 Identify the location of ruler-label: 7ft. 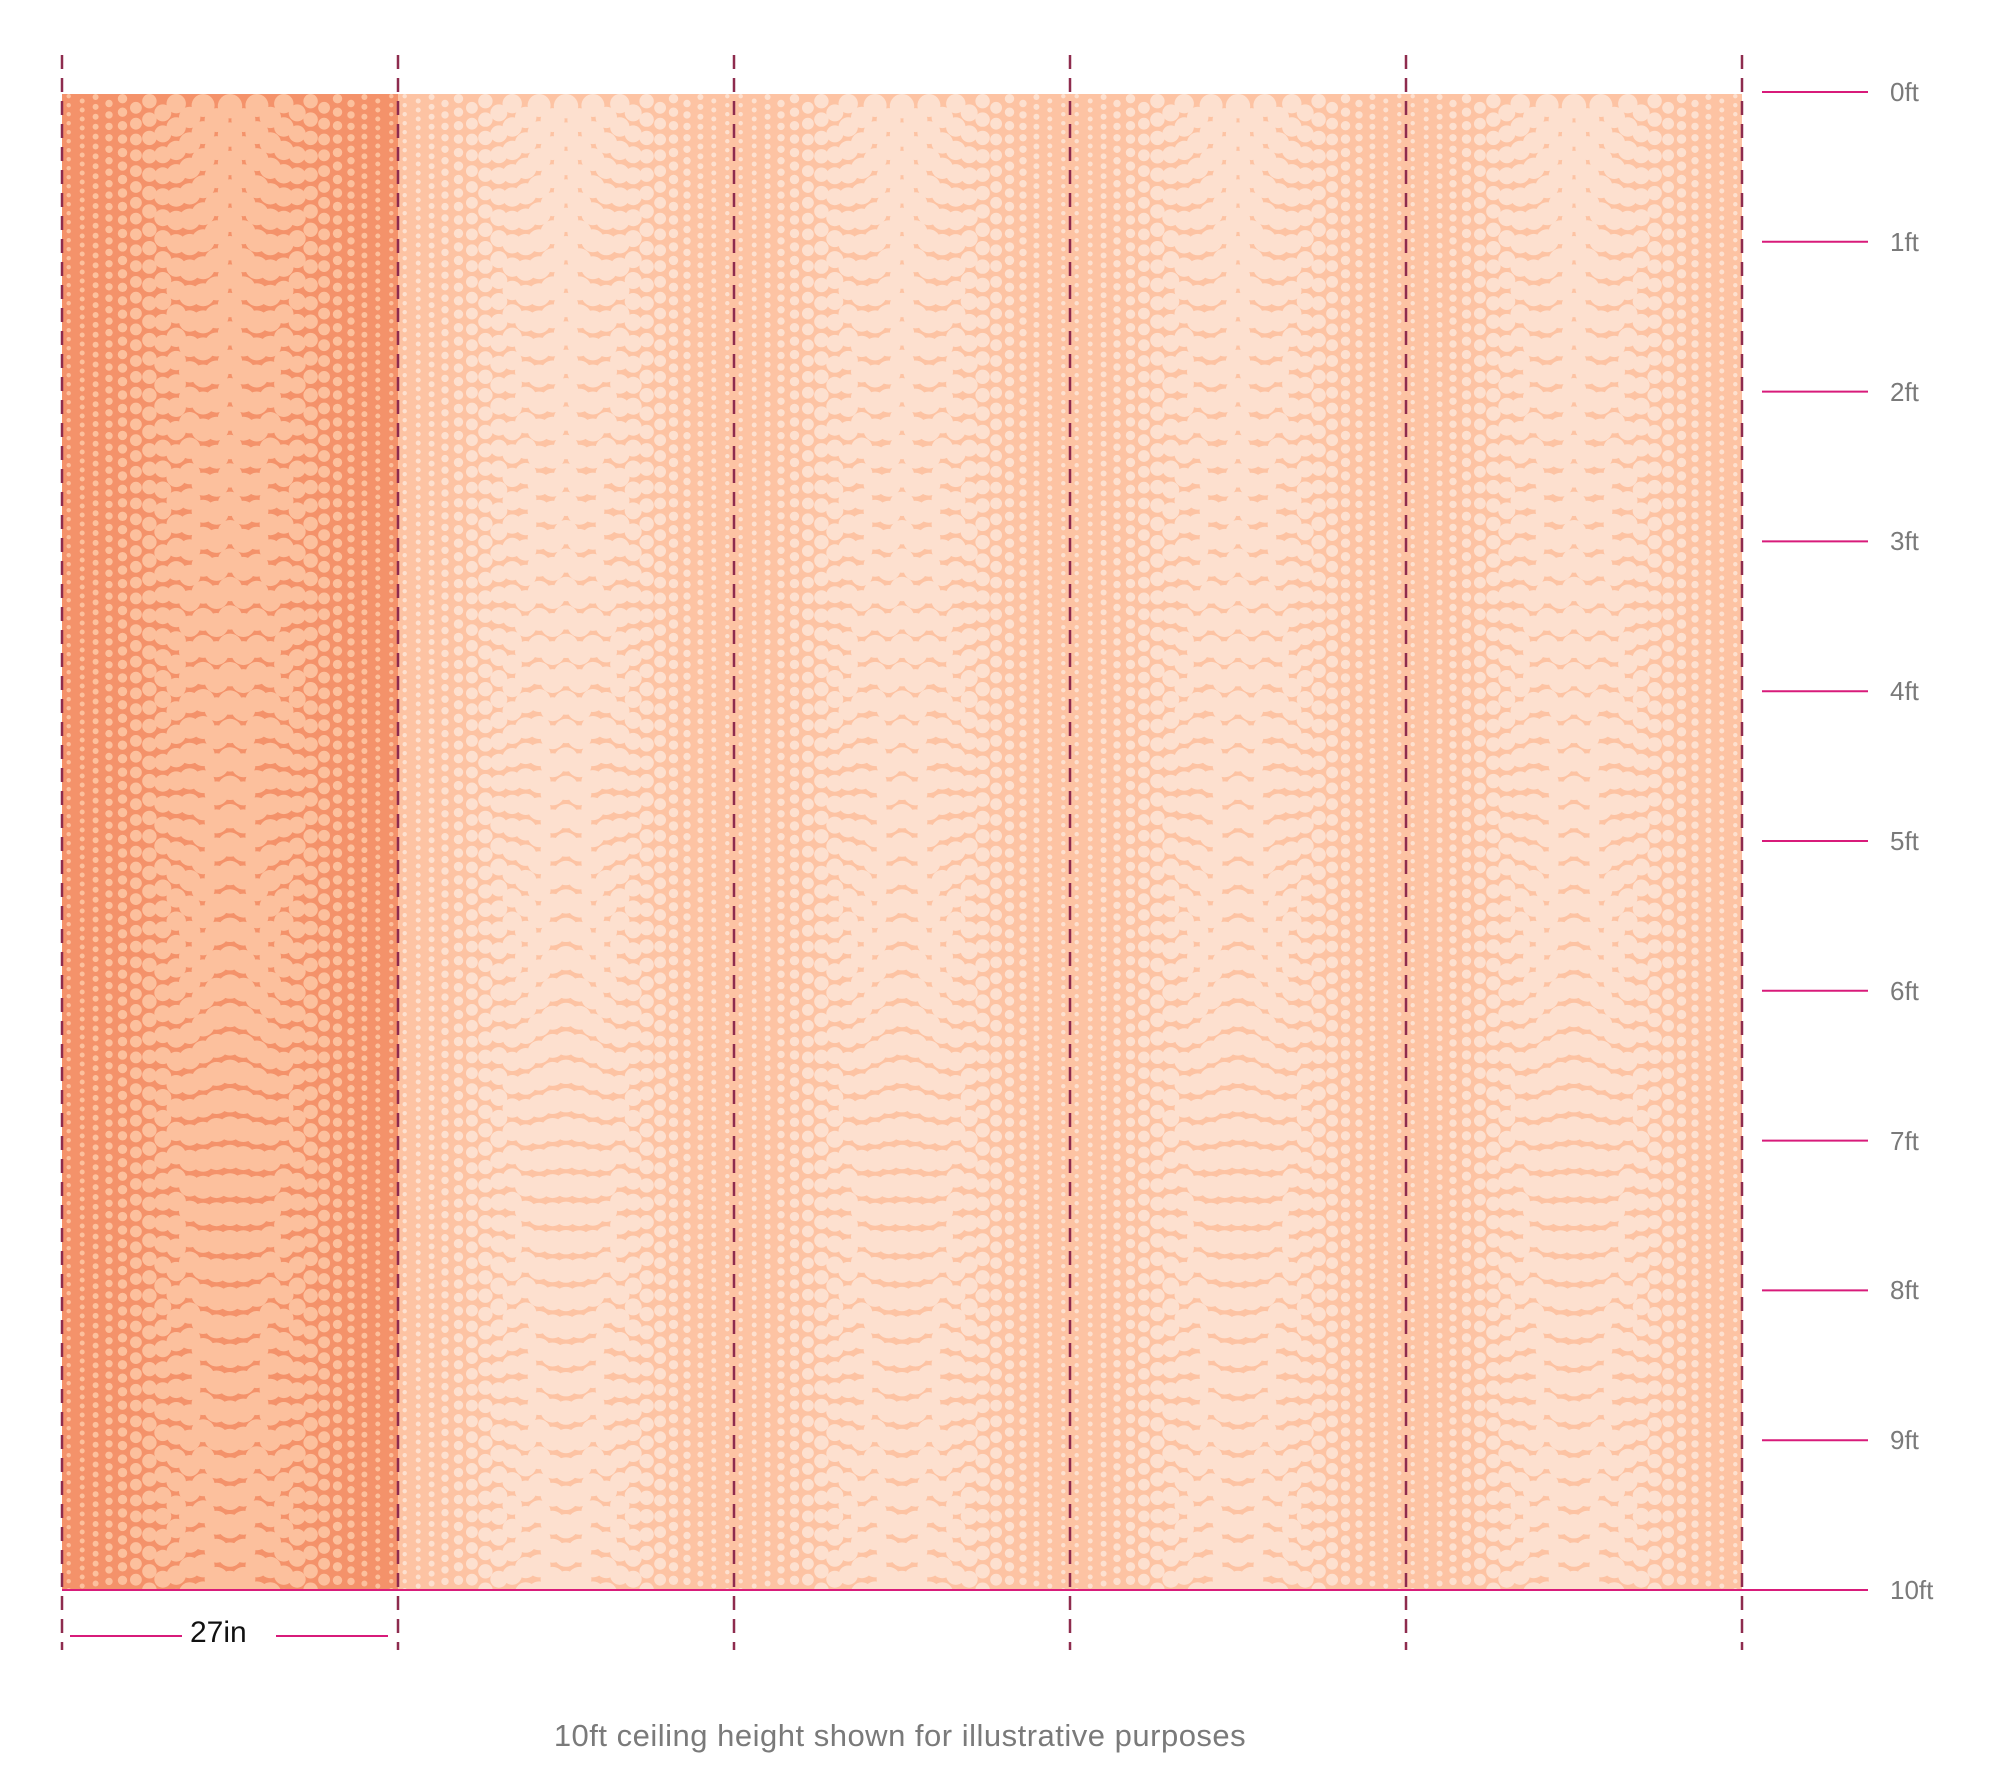
(1904, 1140).